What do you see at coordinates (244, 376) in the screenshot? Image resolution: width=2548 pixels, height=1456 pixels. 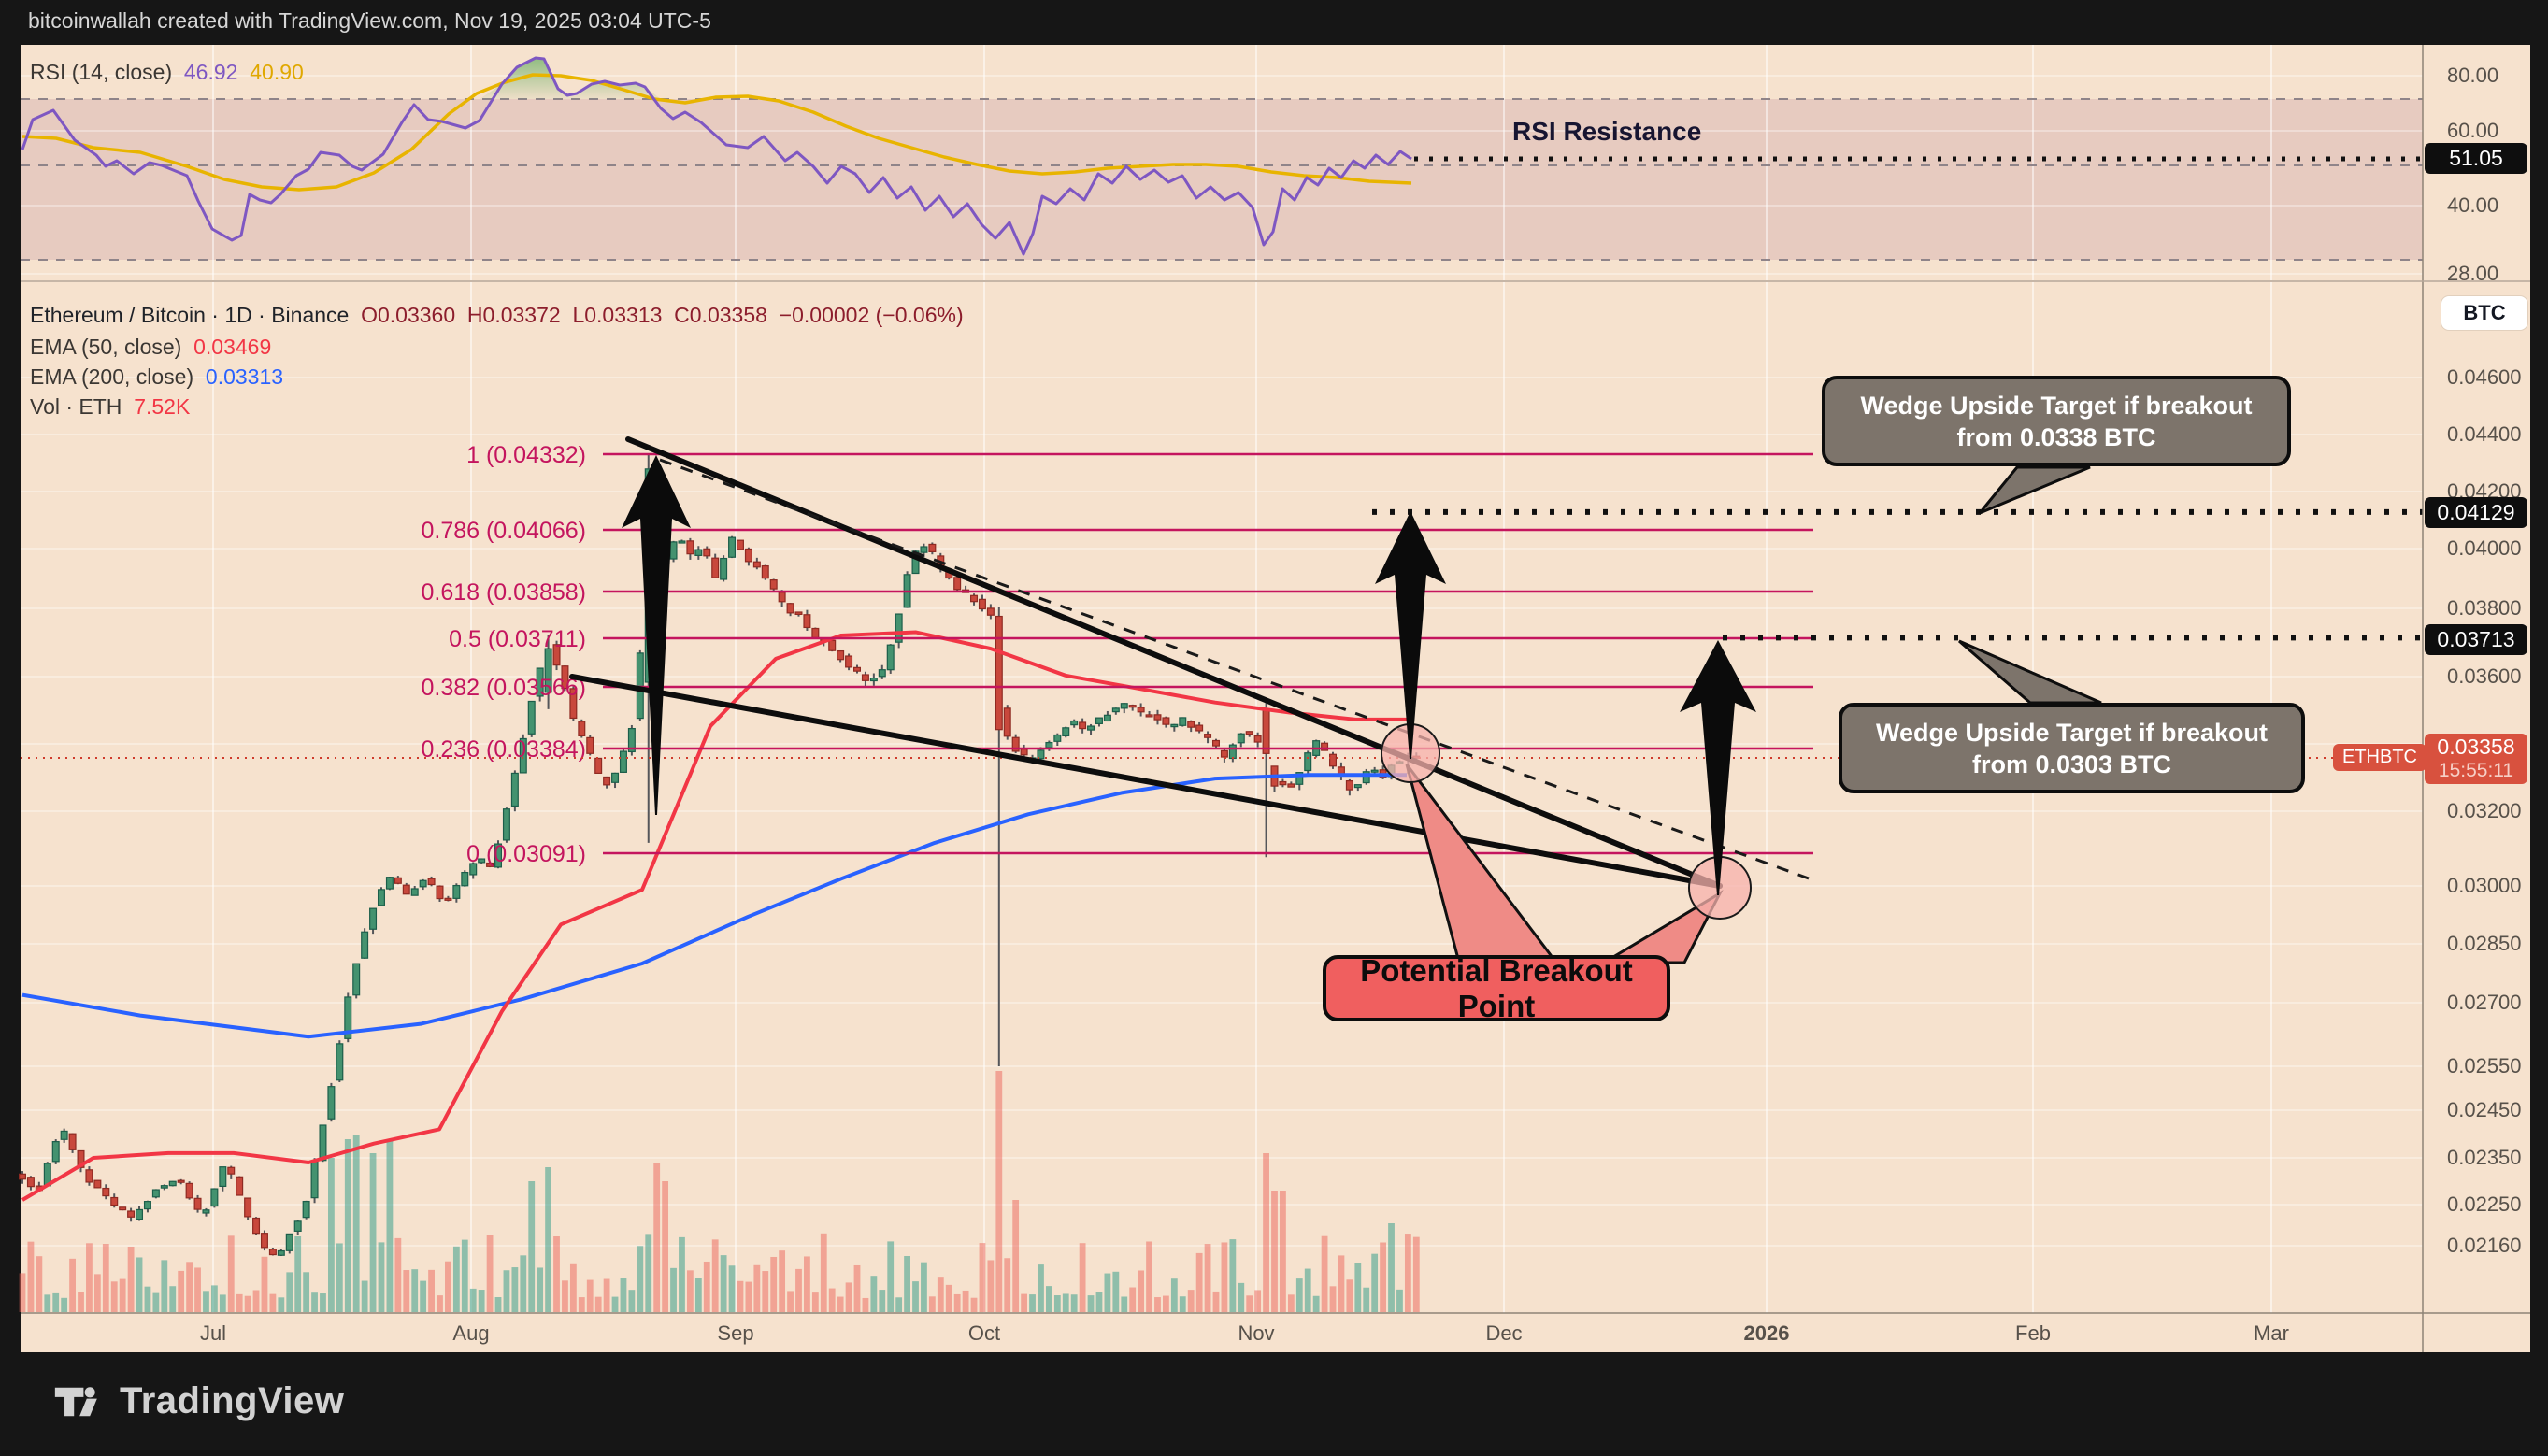 I see `ema200-value: 0.03313` at bounding box center [244, 376].